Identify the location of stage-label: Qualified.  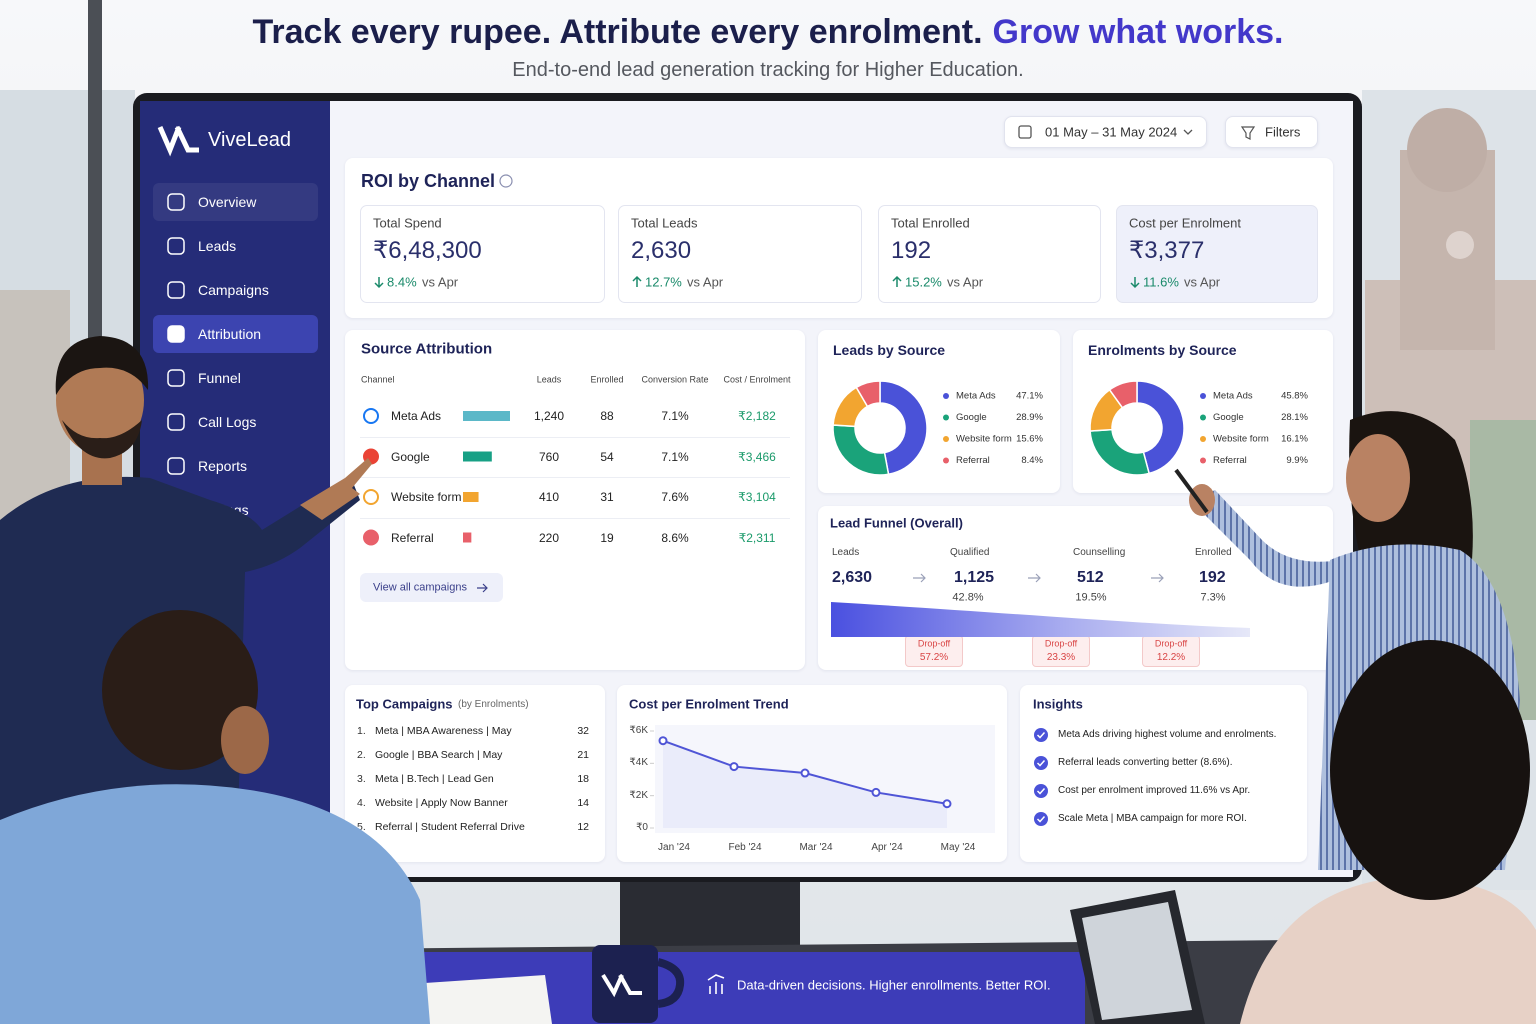
(970, 552).